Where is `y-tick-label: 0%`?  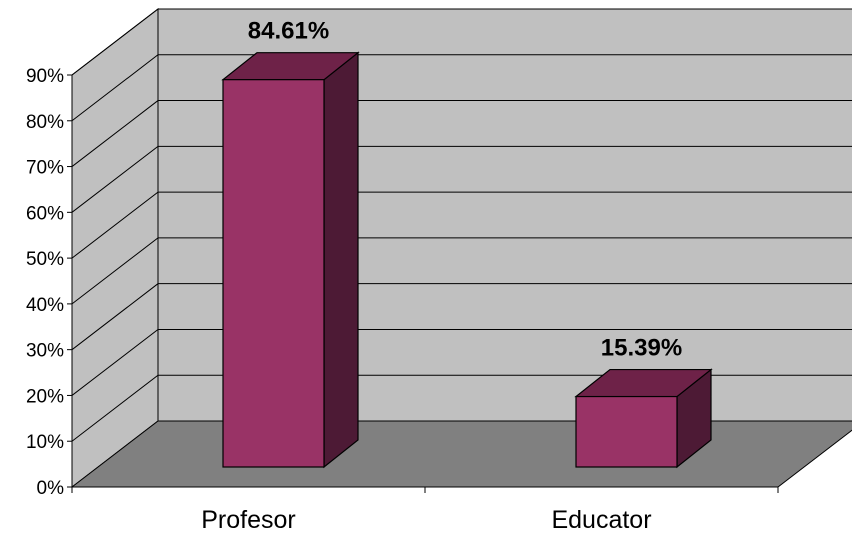 y-tick-label: 0% is located at coordinates (51, 488).